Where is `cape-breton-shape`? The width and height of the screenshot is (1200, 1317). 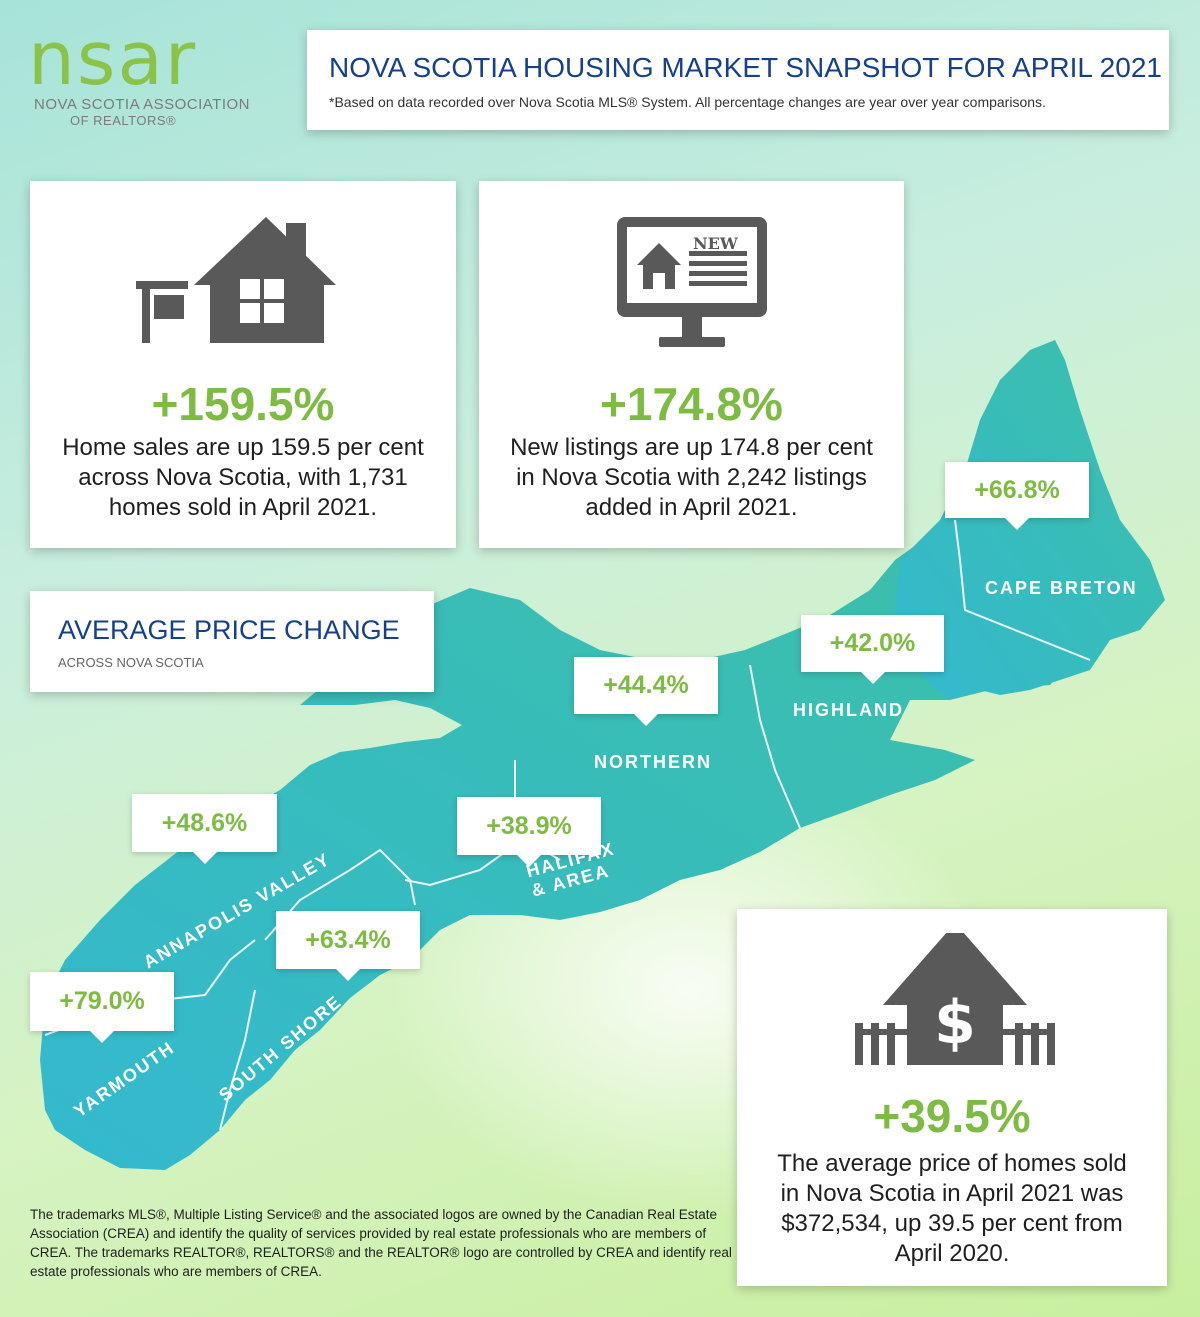
cape-breton-shape is located at coordinates (1030, 520).